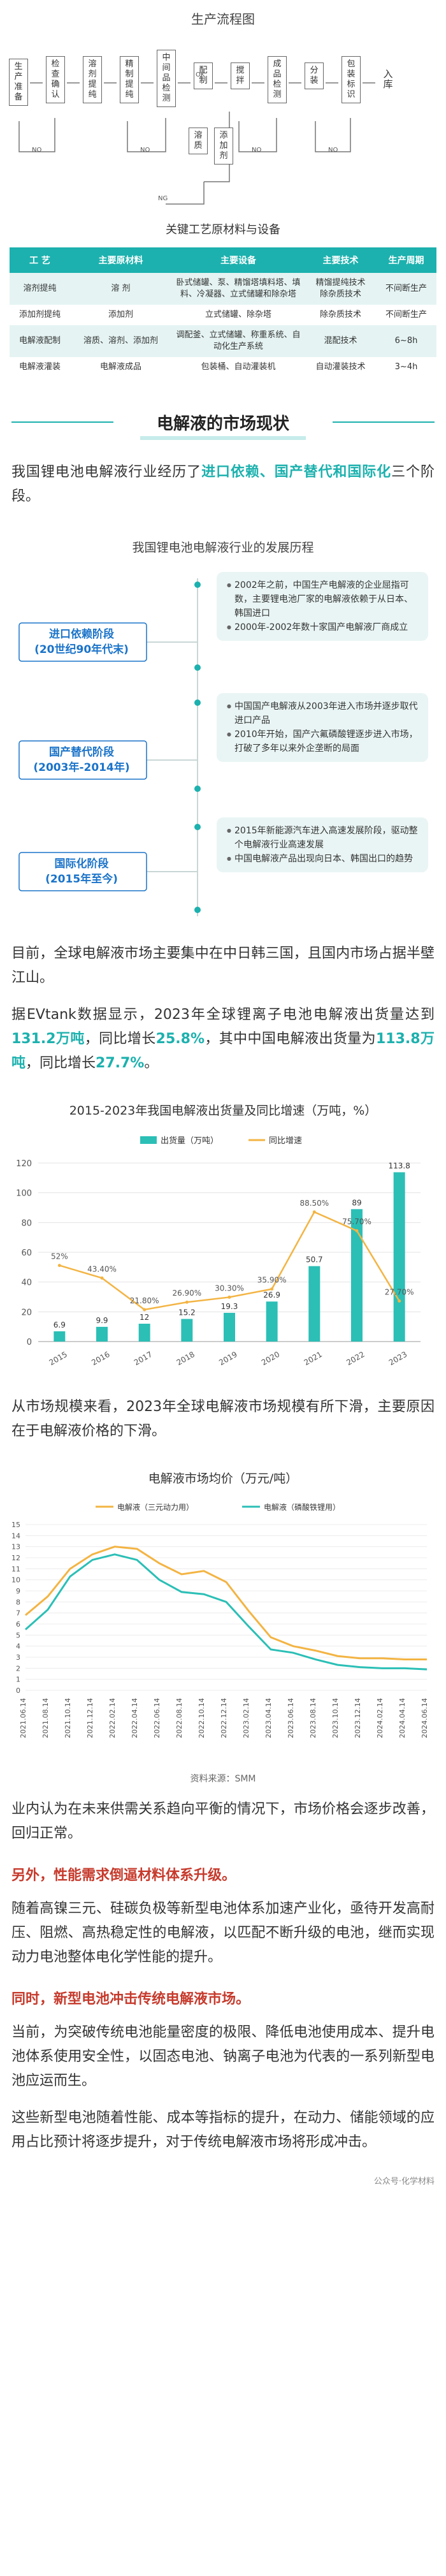  What do you see at coordinates (404, 2181) in the screenshot?
I see `footer-watermark: 公众号·化学材料` at bounding box center [404, 2181].